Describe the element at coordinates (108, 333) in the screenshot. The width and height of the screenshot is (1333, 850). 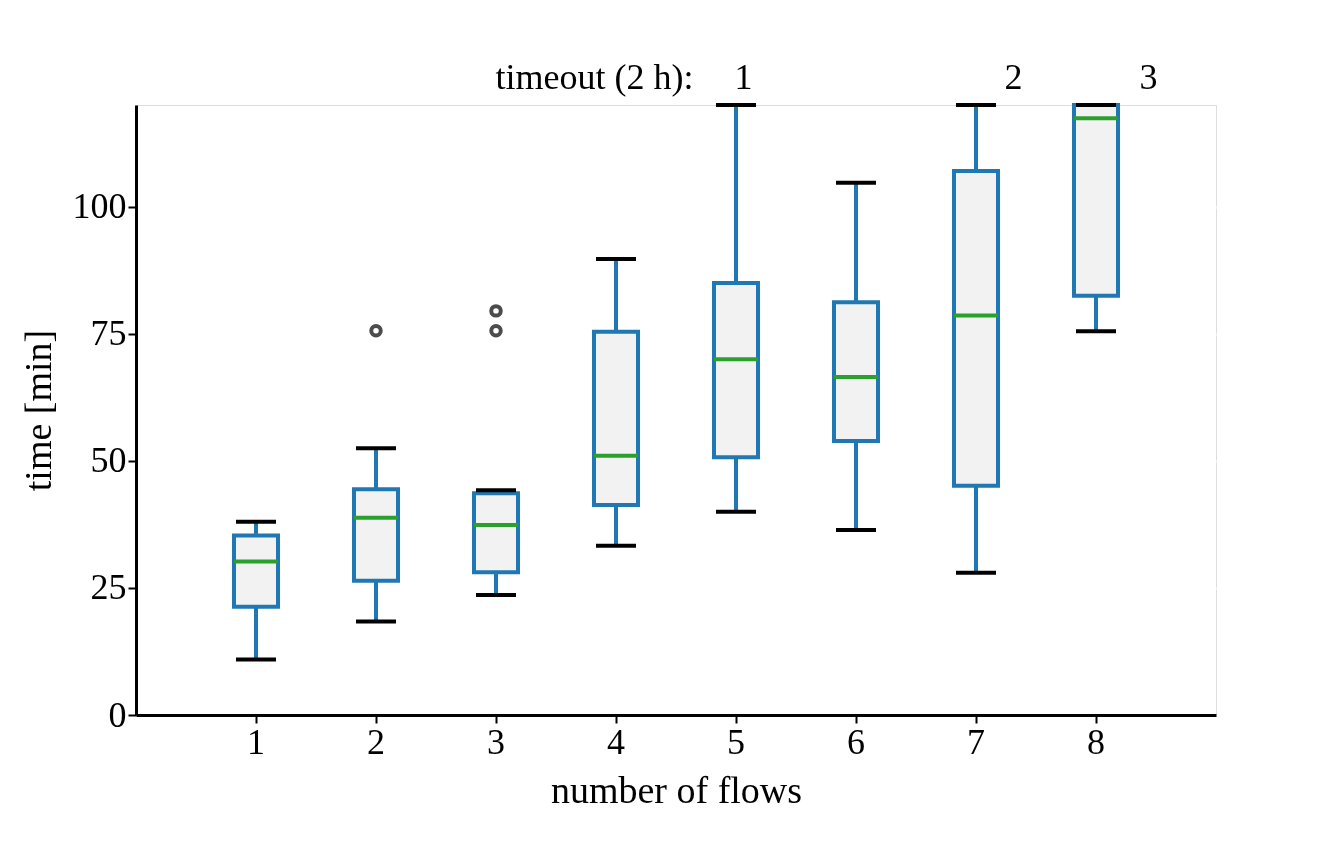
I see `y-tick-label: 75` at that location.